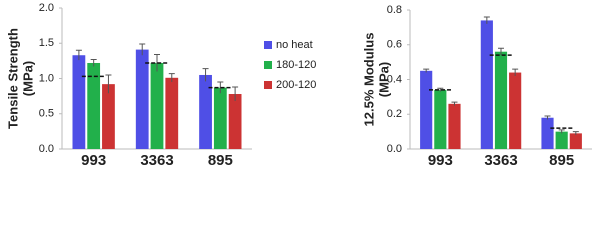  What do you see at coordinates (294, 45) in the screenshot?
I see `legend-label: no heat` at bounding box center [294, 45].